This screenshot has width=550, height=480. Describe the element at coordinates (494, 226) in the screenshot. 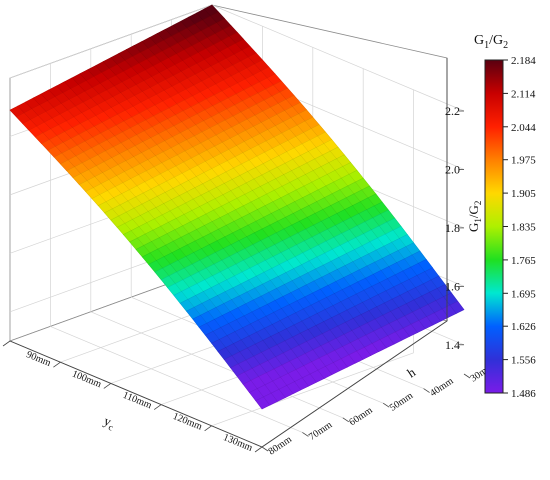

I see `colorbar` at that location.